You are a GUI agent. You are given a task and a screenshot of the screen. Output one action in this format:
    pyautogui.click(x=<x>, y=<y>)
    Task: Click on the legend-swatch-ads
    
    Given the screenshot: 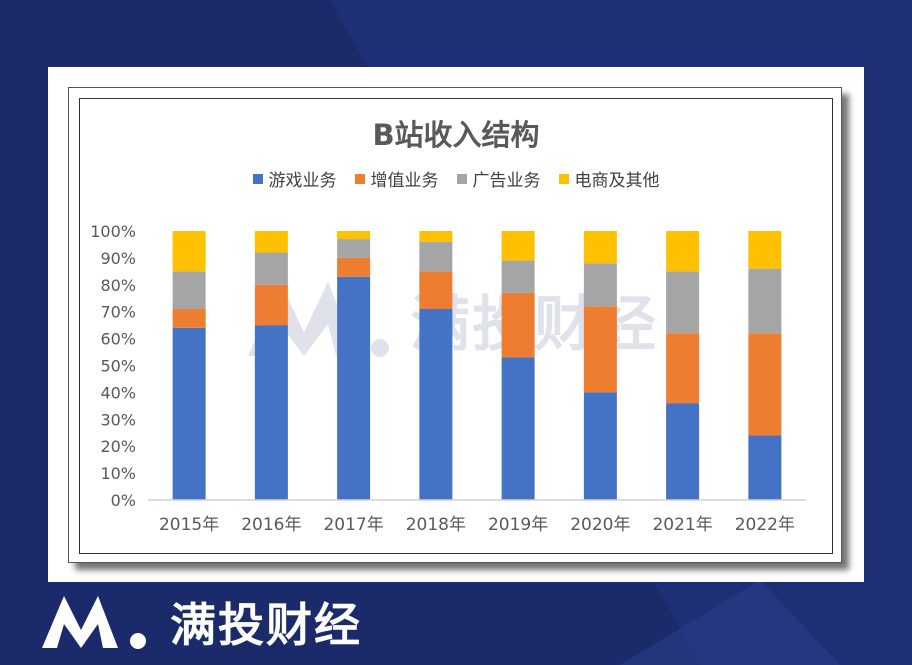 What is the action you would take?
    pyautogui.click(x=461, y=178)
    